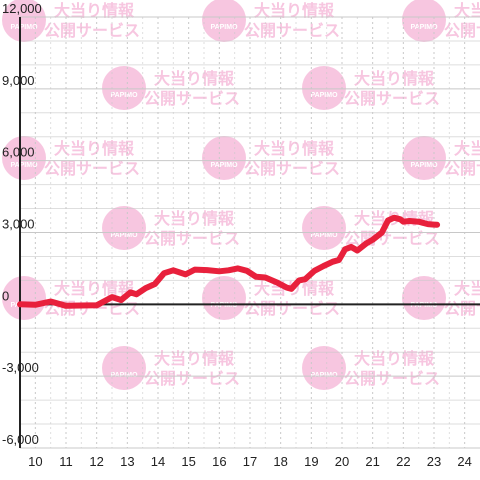 This screenshot has height=480, width=480. Describe the element at coordinates (18, 80) in the screenshot. I see `y-tick-label: 9,000` at that location.